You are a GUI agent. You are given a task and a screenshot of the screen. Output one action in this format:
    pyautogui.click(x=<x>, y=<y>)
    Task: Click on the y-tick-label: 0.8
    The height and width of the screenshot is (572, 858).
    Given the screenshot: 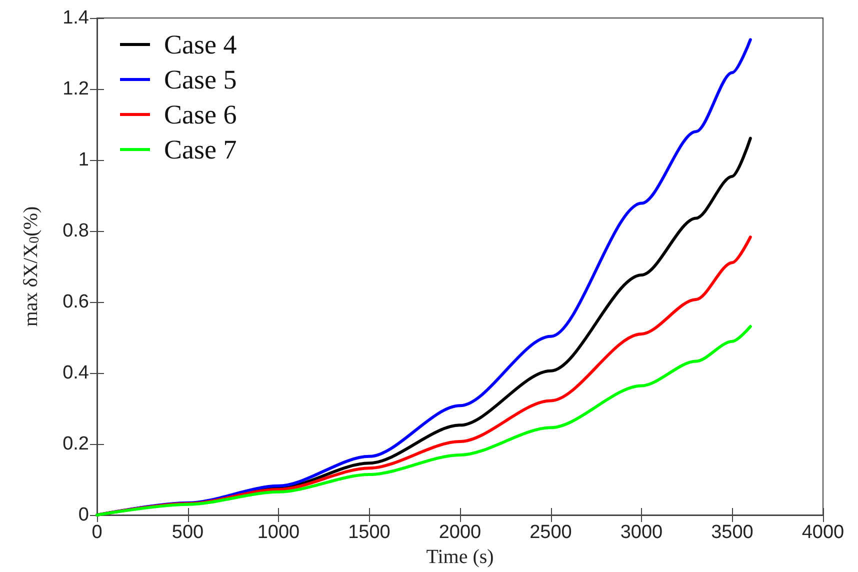 What is the action you would take?
    pyautogui.click(x=75, y=231)
    